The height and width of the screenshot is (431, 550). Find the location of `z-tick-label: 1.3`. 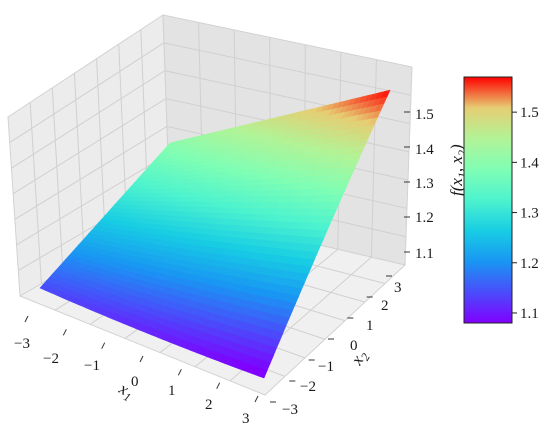

z-tick-label: 1.3 is located at coordinates (424, 184).